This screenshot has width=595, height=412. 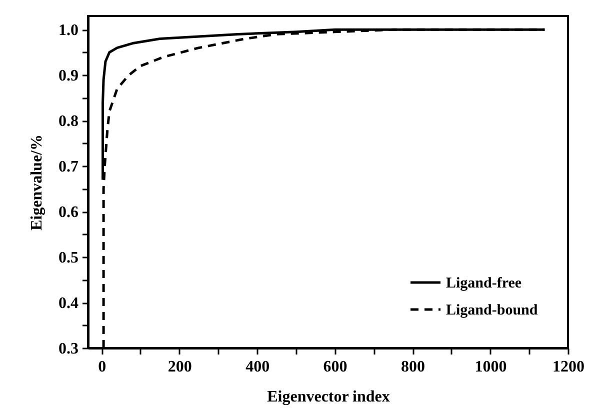 What do you see at coordinates (492, 310) in the screenshot?
I see `legend-label: Ligand-bound` at bounding box center [492, 310].